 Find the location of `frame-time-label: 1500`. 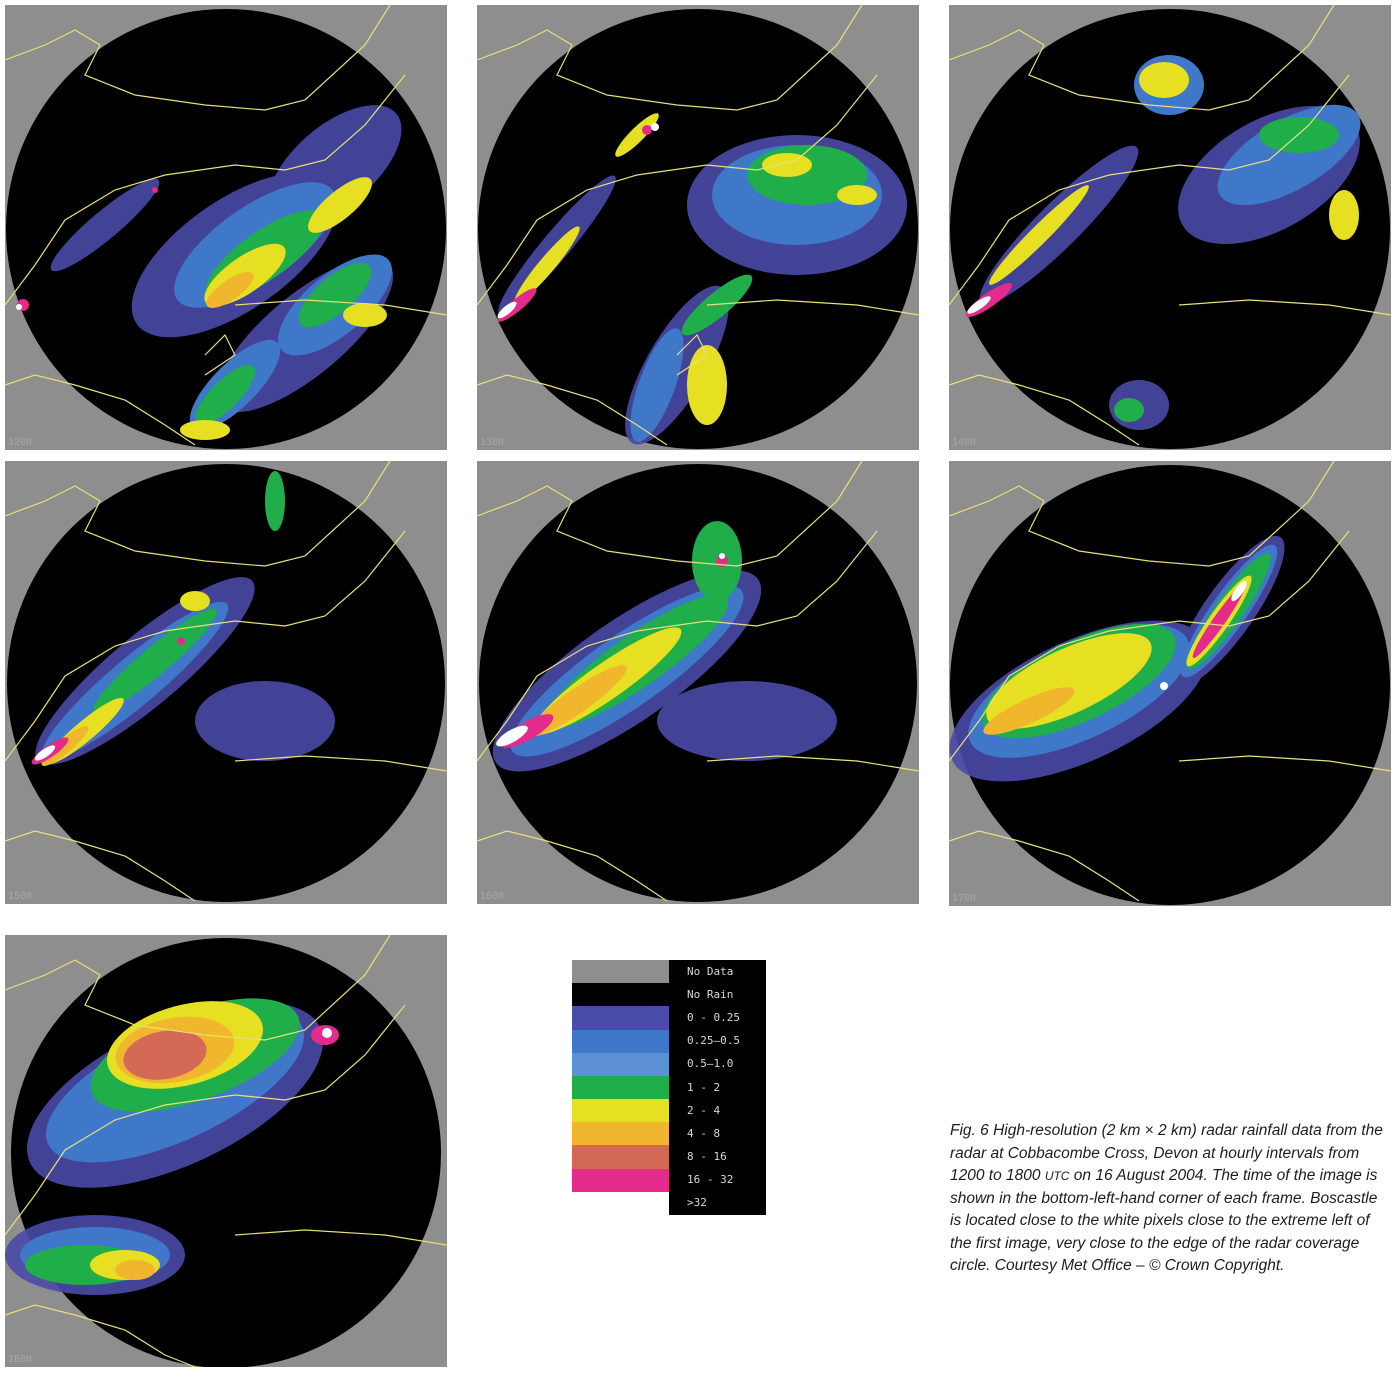

frame-time-label: 1500 is located at coordinates (20, 896).